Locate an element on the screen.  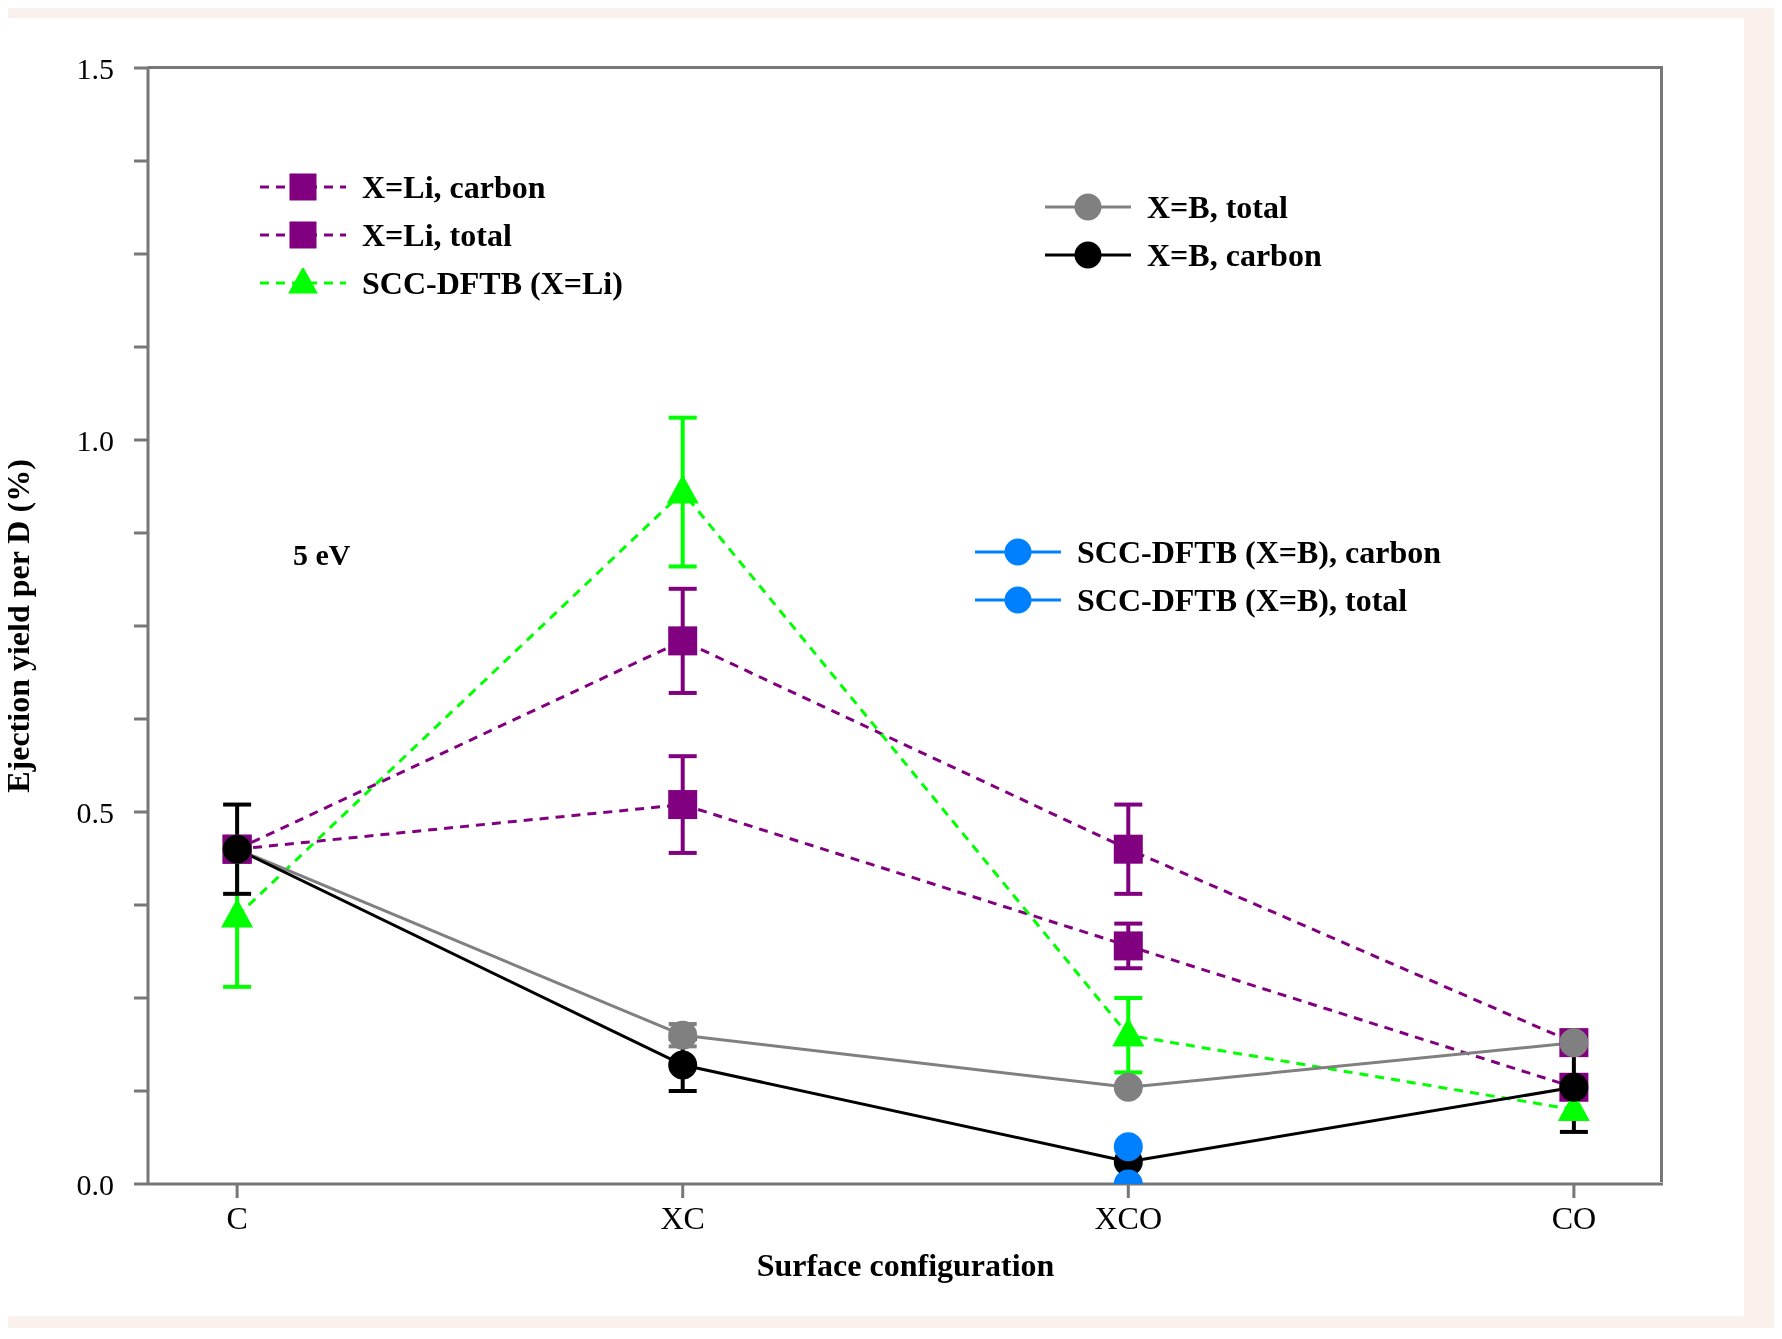
x-tick-label: CO is located at coordinates (1574, 1217).